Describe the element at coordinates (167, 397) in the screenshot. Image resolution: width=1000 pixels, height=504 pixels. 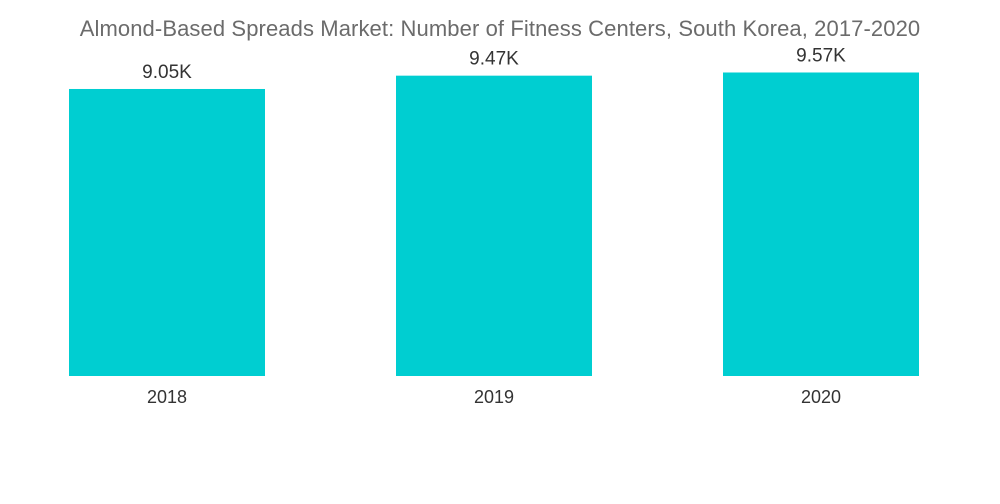
I see `x-tick-label-2018: 2018` at that location.